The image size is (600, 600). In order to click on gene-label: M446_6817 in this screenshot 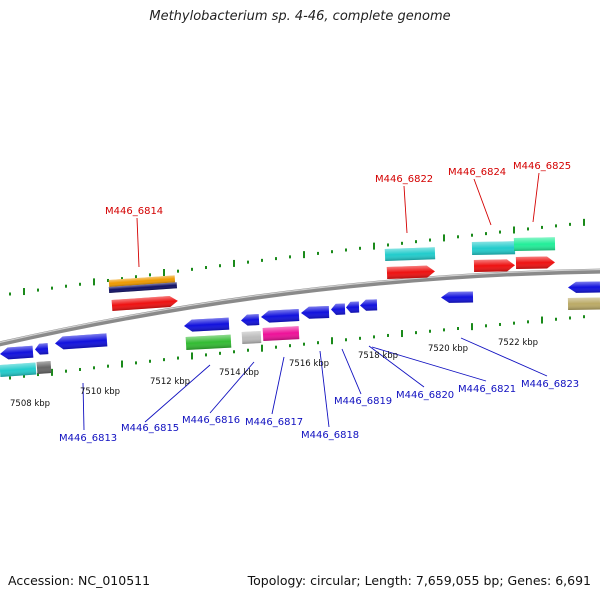, I will do `click(274, 422)`.